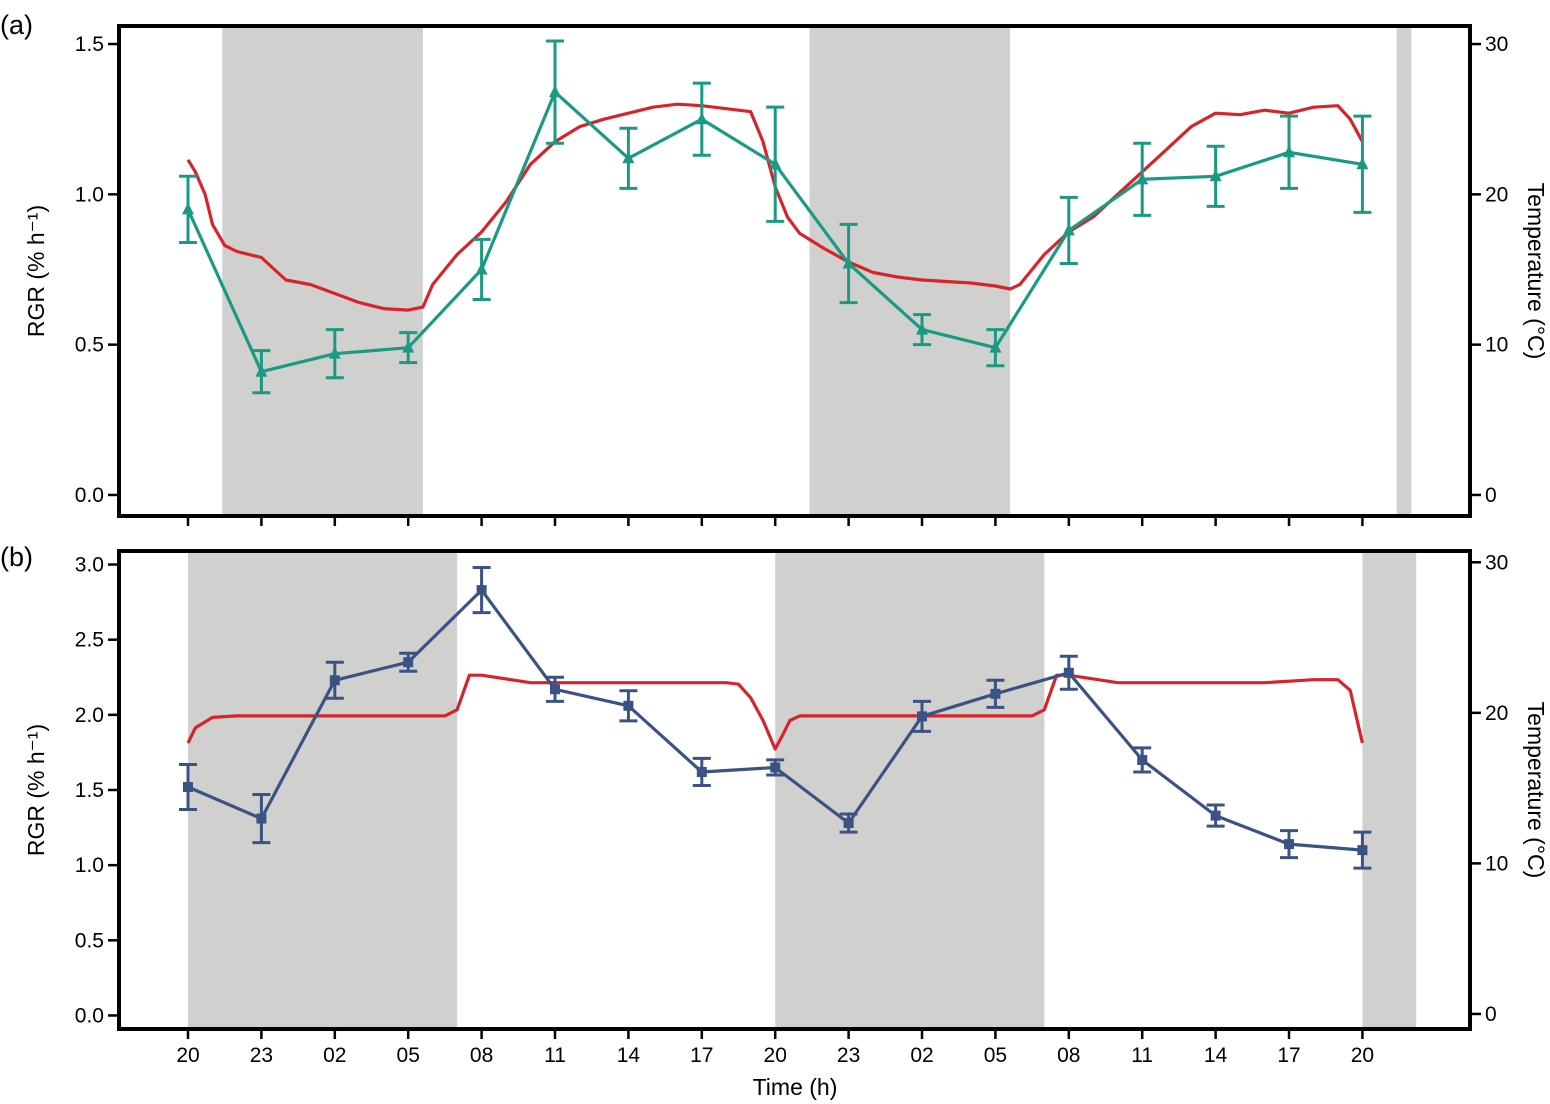  What do you see at coordinates (795, 1087) in the screenshot?
I see `x-axis-title: Time (h)` at bounding box center [795, 1087].